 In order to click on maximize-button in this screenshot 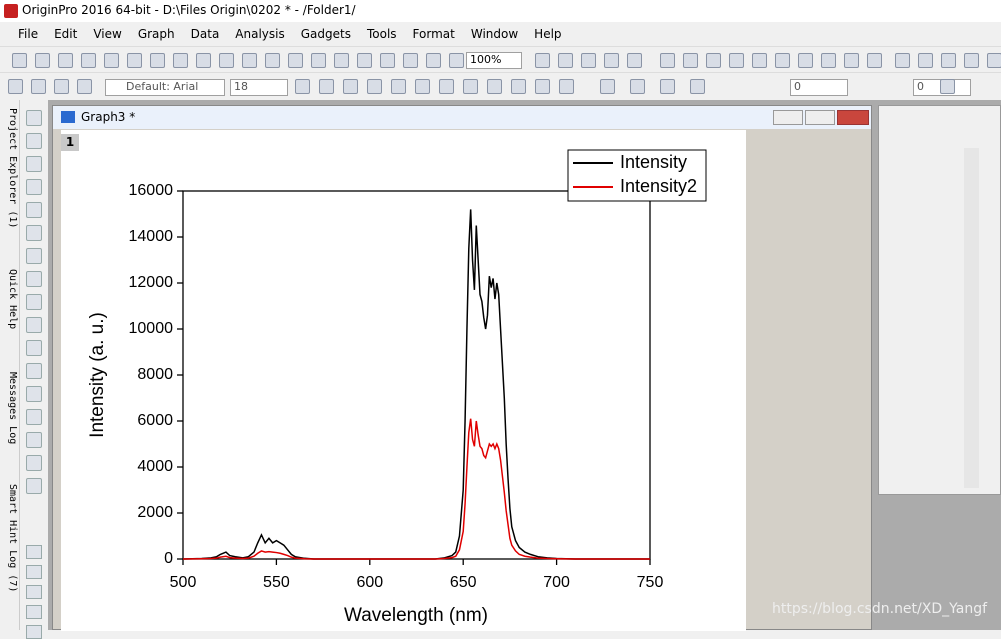, I will do `click(820, 117)`.